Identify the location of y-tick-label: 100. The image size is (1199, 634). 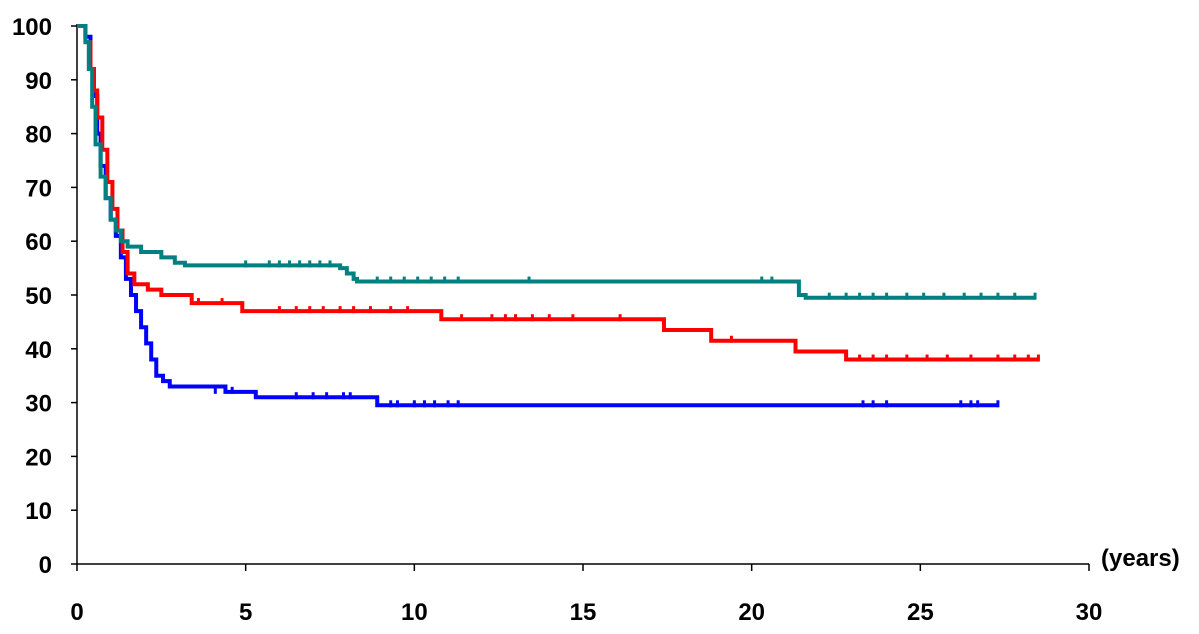
(32, 27).